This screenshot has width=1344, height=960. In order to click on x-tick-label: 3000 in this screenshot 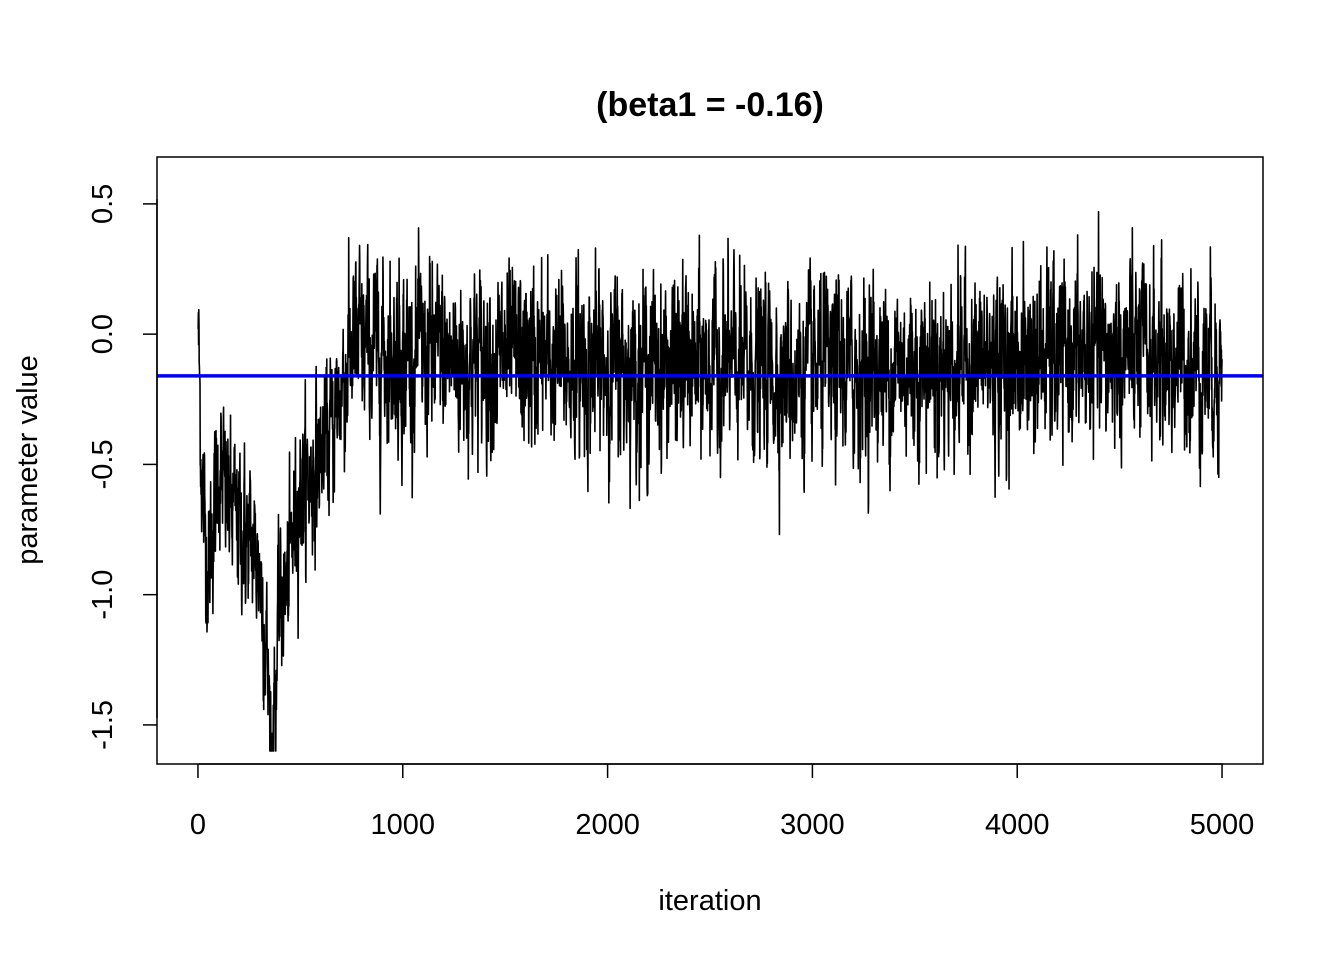, I will do `click(812, 825)`.